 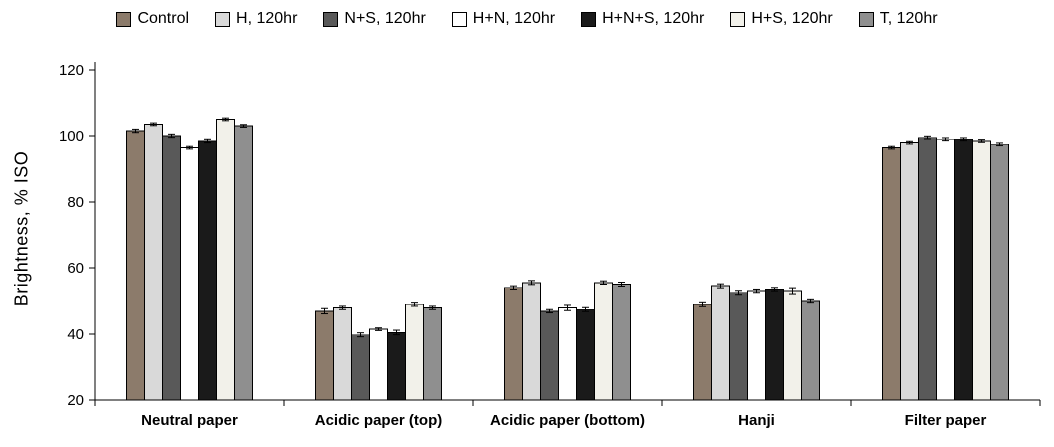 What do you see at coordinates (163, 18) in the screenshot?
I see `legend-label: Control` at bounding box center [163, 18].